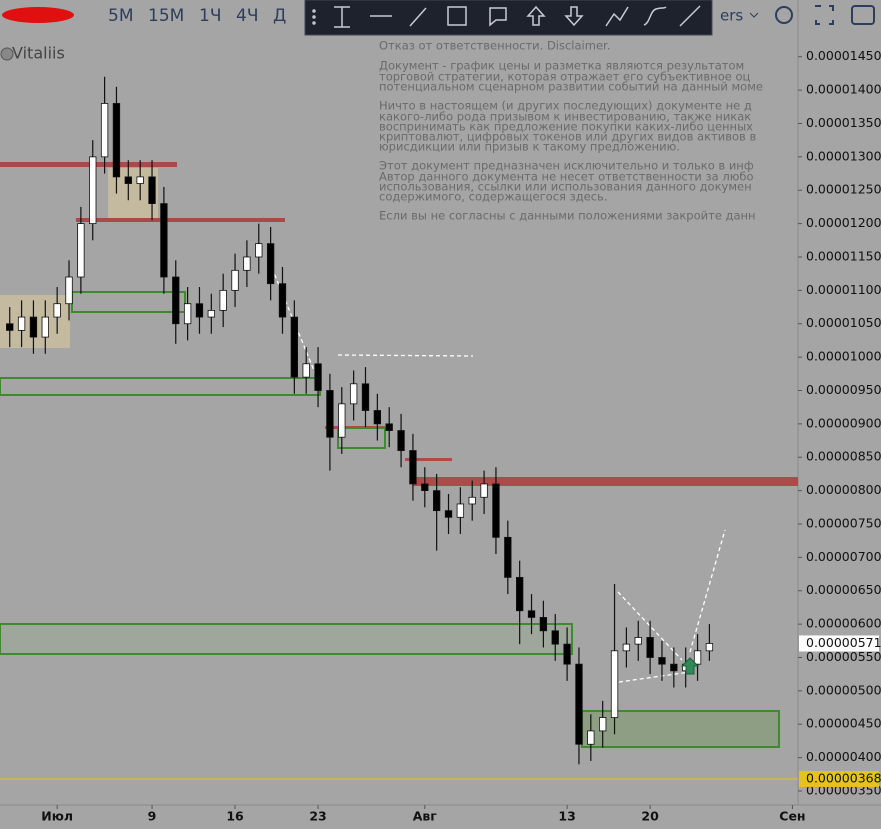 Image resolution: width=881 pixels, height=829 pixels. What do you see at coordinates (650, 816) in the screenshot?
I see `x-tick-label: 20` at bounding box center [650, 816].